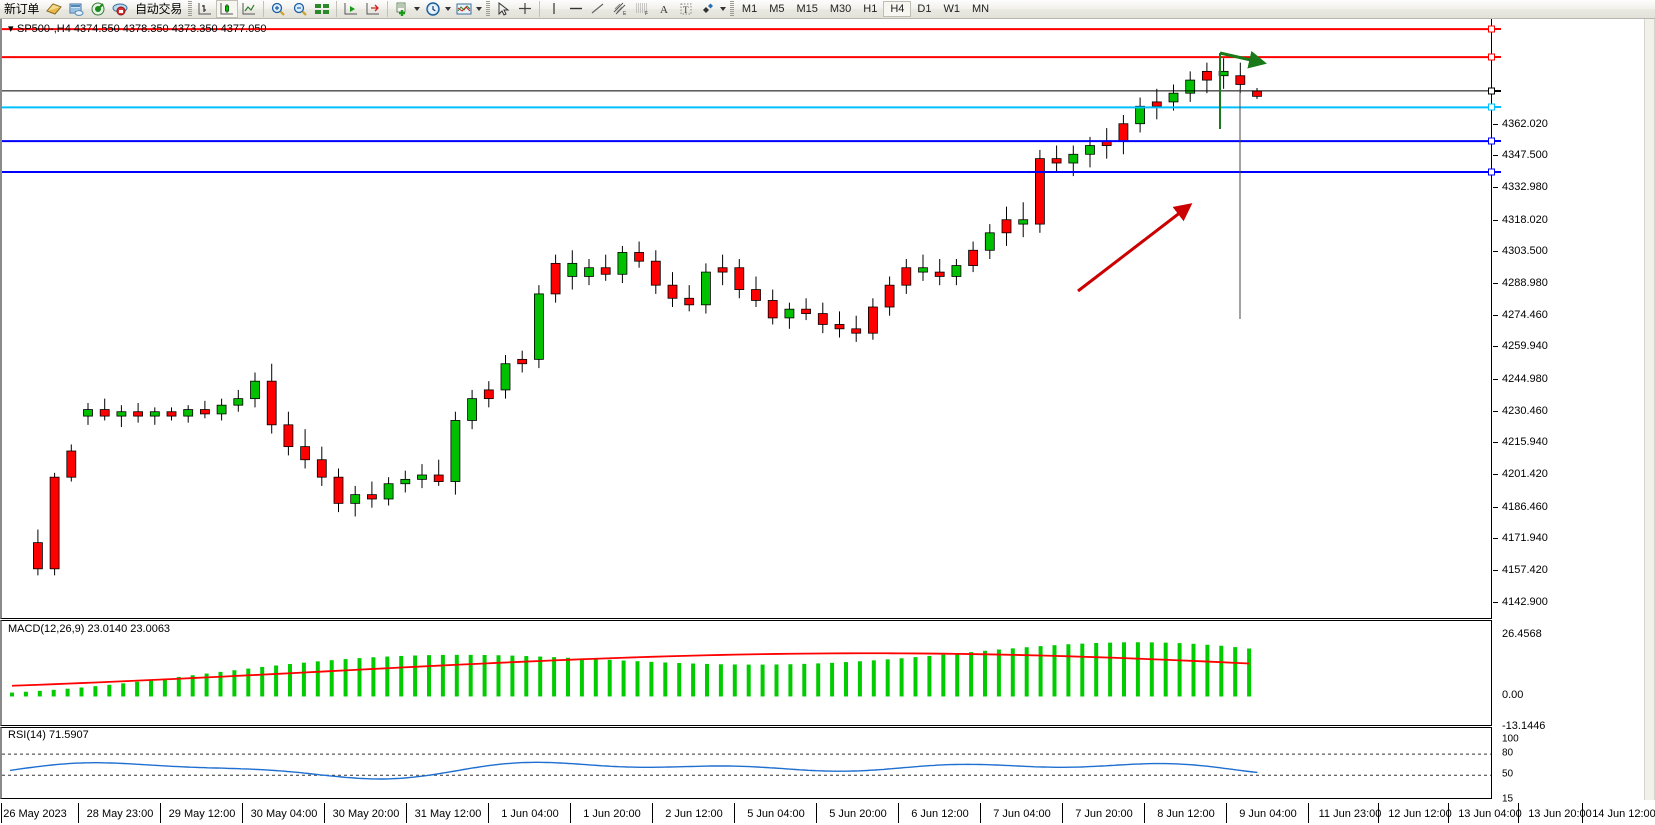  Describe the element at coordinates (284, 814) in the screenshot. I see `time-tick-label: 30 May 04:00` at that location.